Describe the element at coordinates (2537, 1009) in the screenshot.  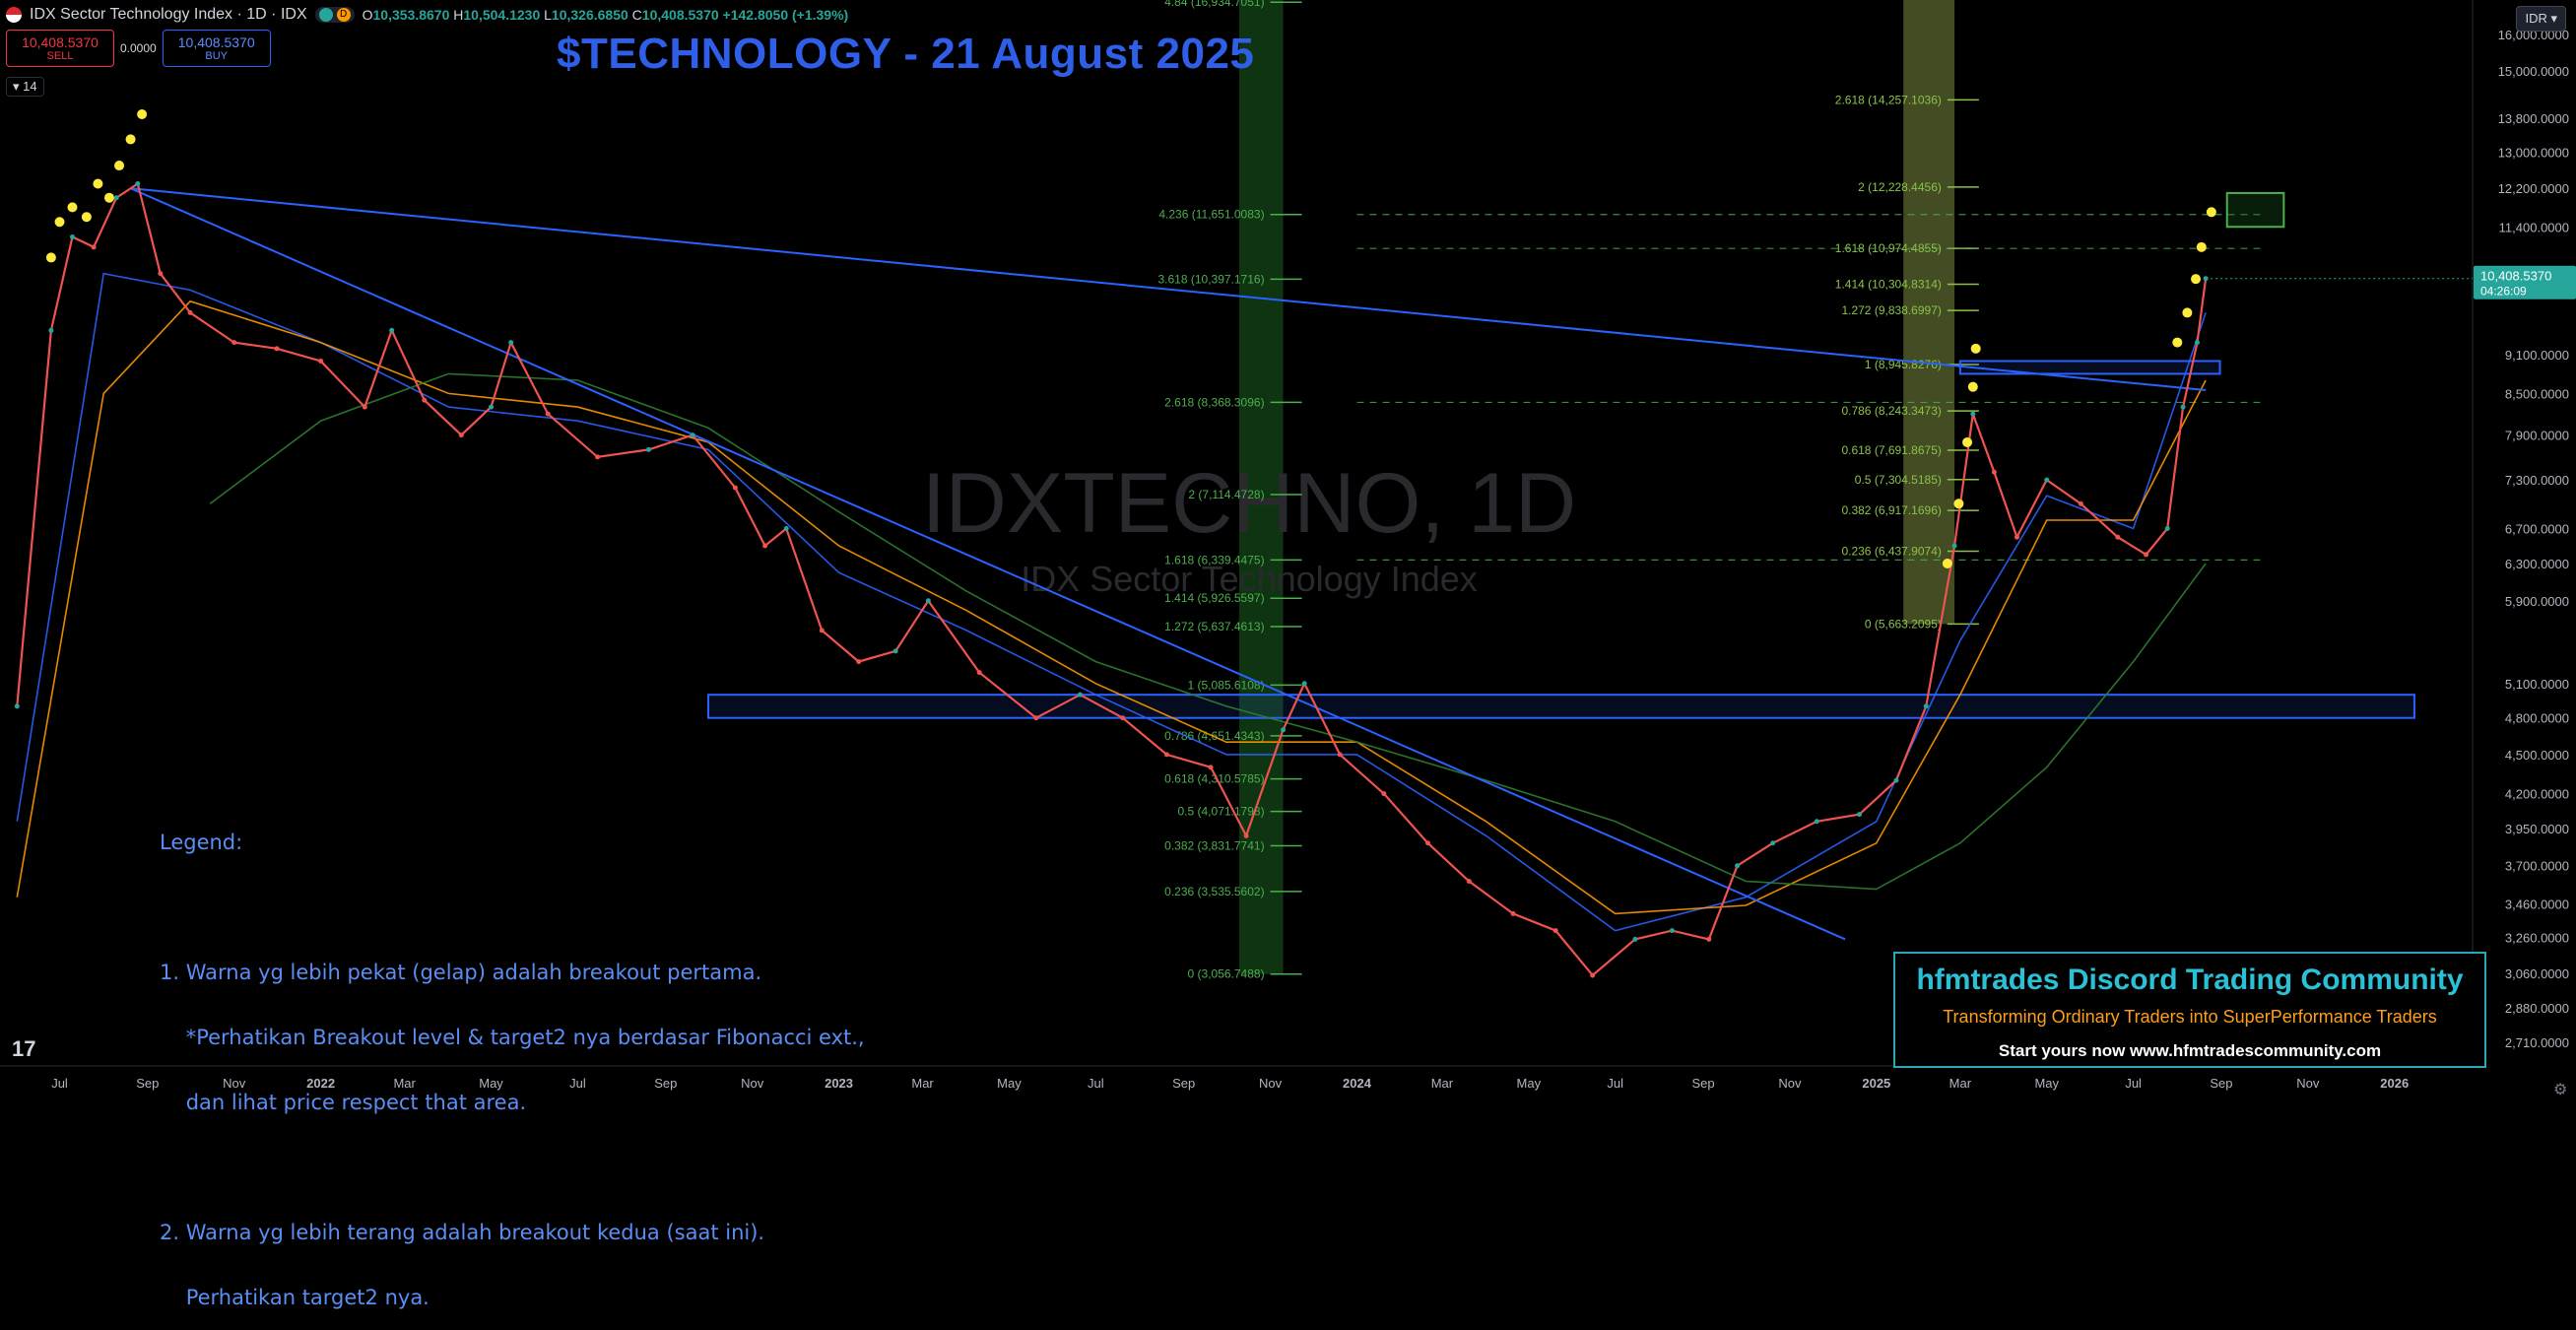
I see `y-tick-label: 2,880.0000` at that location.